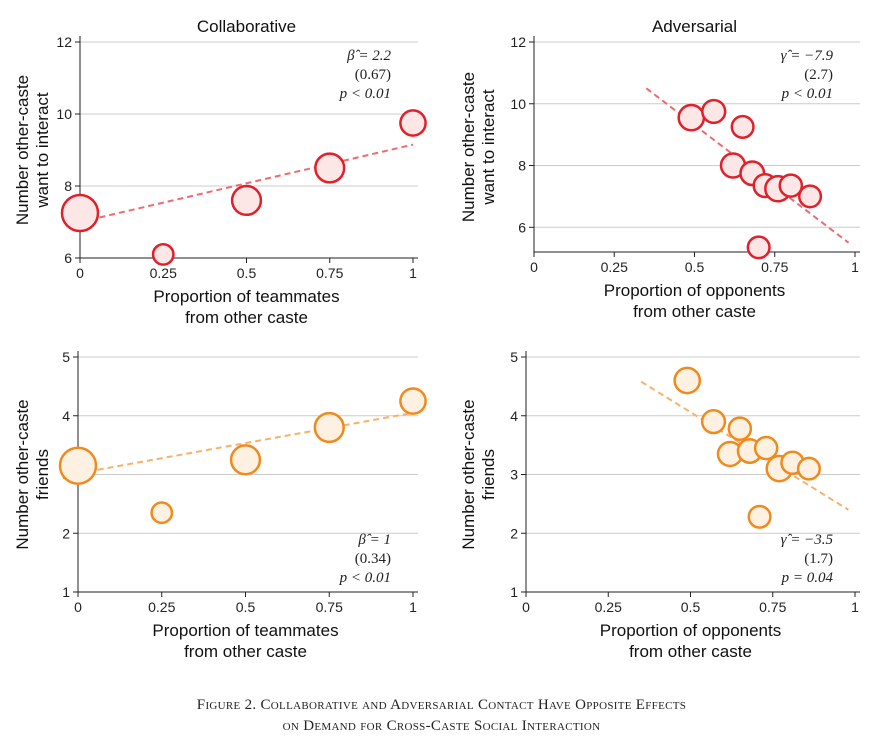  I want to click on stat-standard-error: (1.7), so click(818, 559).